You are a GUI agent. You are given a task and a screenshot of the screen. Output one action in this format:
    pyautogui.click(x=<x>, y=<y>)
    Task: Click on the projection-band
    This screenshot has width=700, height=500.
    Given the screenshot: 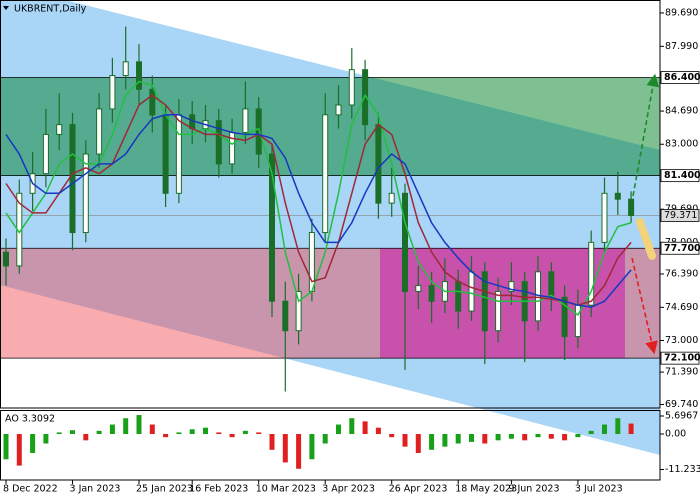 What is the action you would take?
    pyautogui.click(x=646, y=239)
    